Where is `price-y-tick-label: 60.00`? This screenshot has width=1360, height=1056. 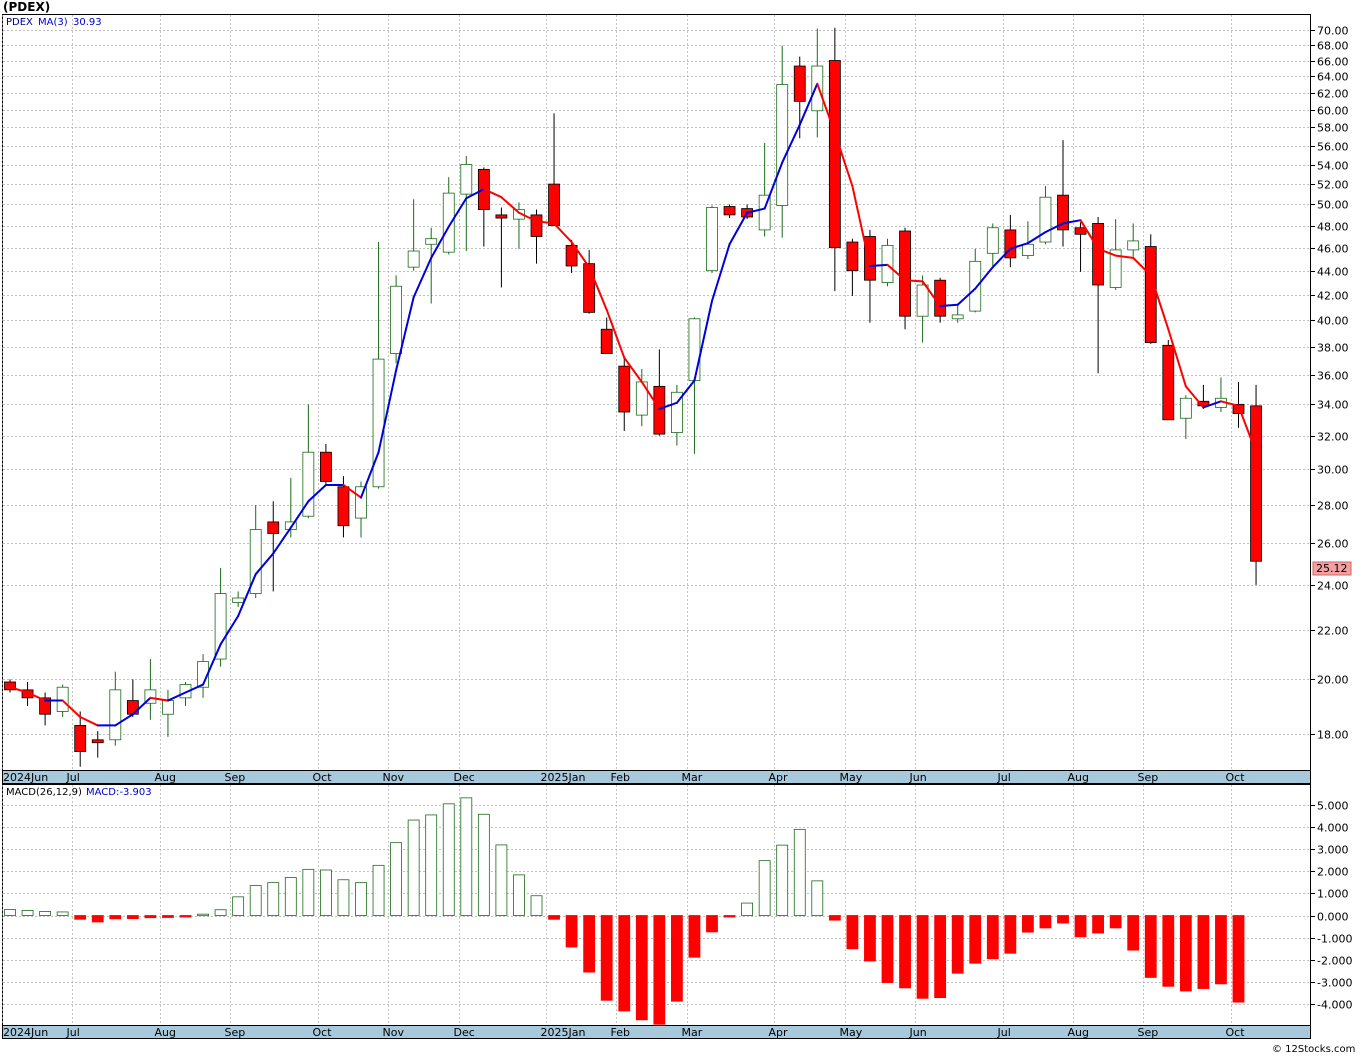
price-y-tick-label: 60.00 is located at coordinates (1333, 111).